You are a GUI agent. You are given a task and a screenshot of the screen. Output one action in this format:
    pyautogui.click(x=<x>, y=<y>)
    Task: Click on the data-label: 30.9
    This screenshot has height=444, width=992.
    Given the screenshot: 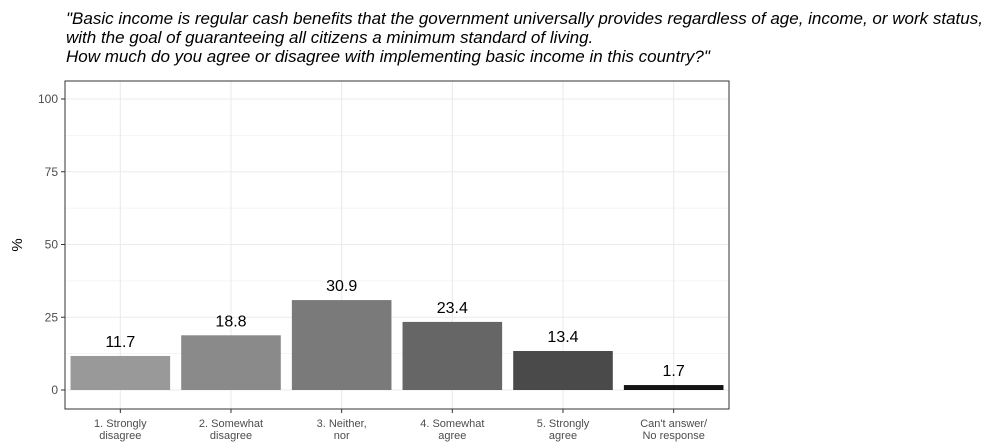 What is the action you would take?
    pyautogui.click(x=341, y=286)
    